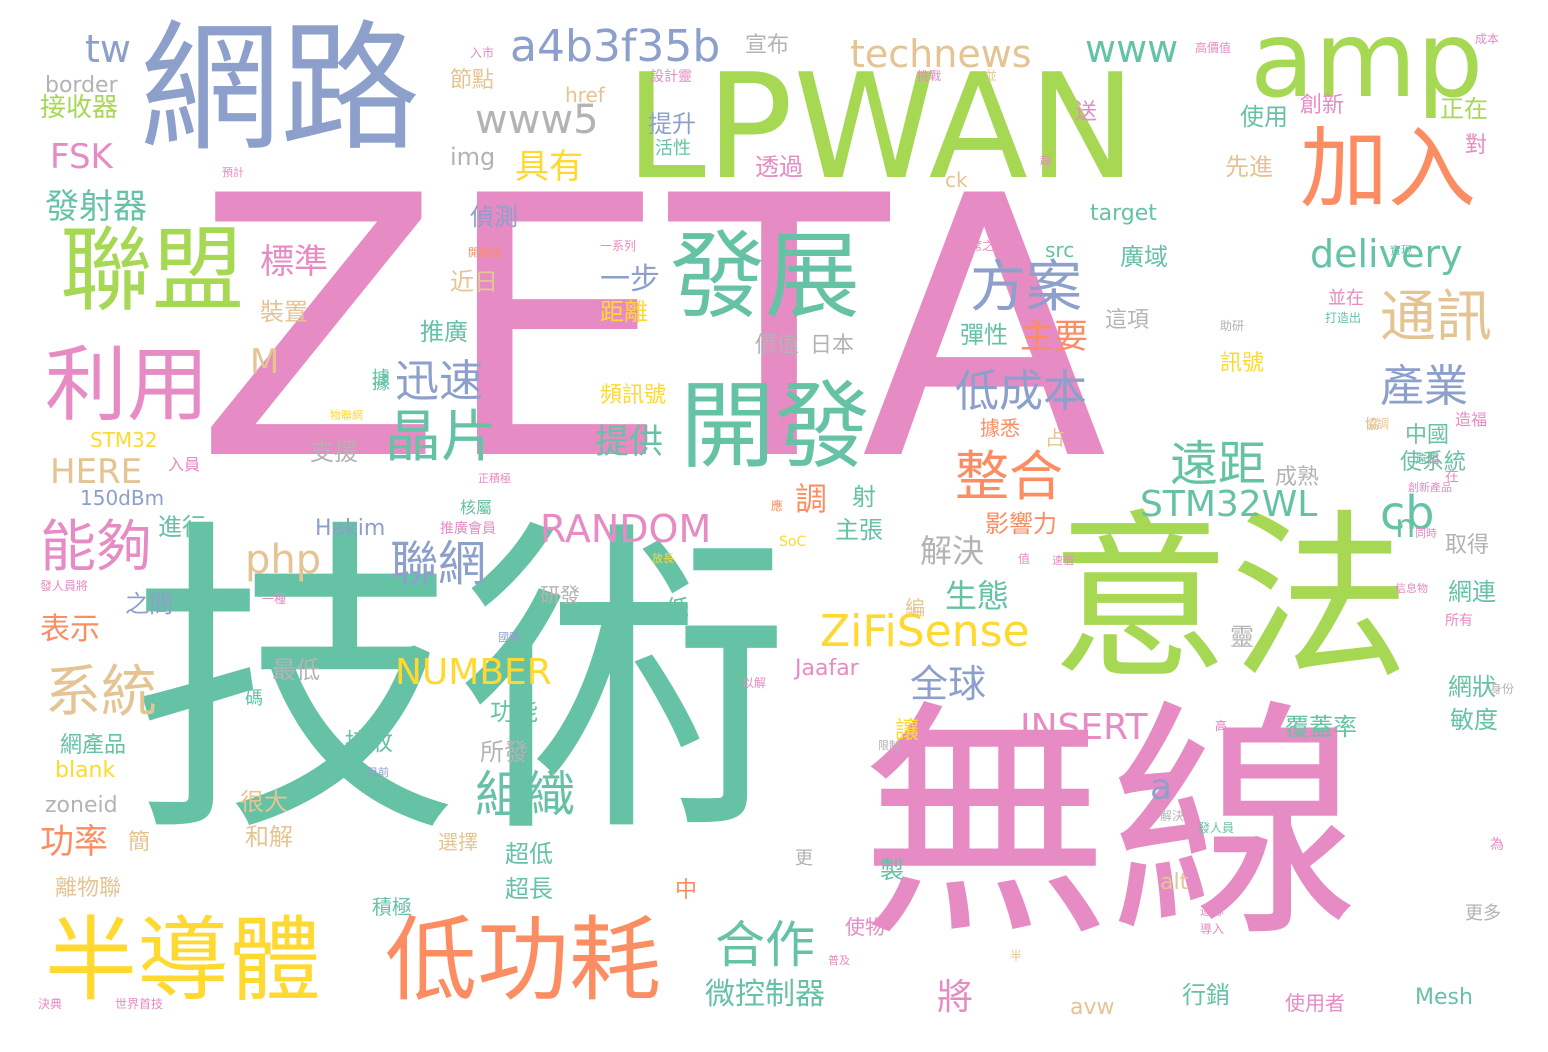 This screenshot has height=1052, width=1548. I want to click on word-cloud-word: 信息物, so click(1411, 588).